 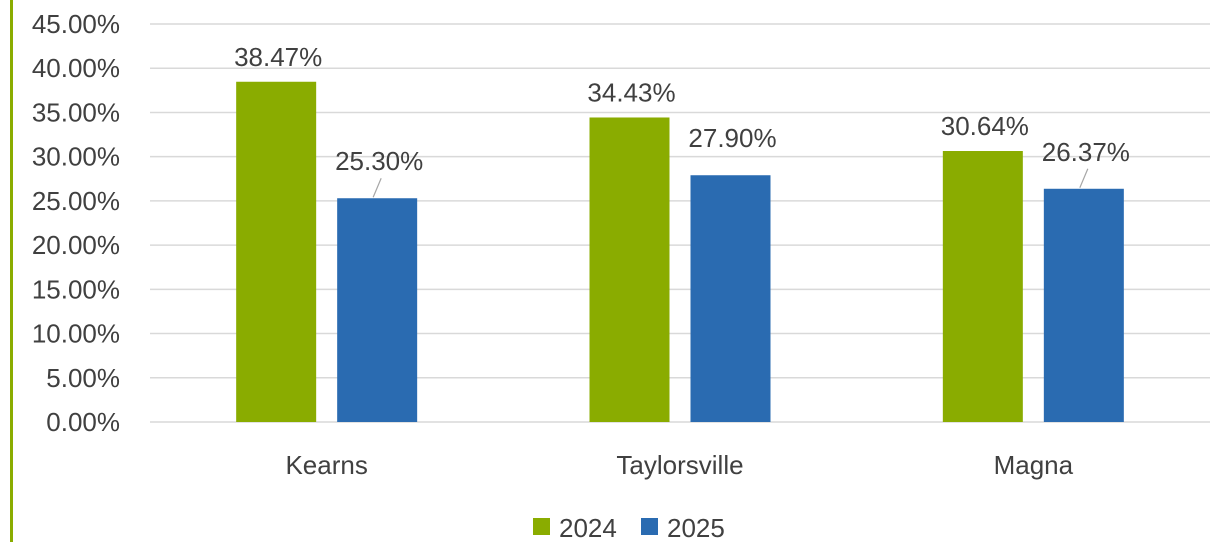 I want to click on legend-label-2024: 2024, so click(x=588, y=527).